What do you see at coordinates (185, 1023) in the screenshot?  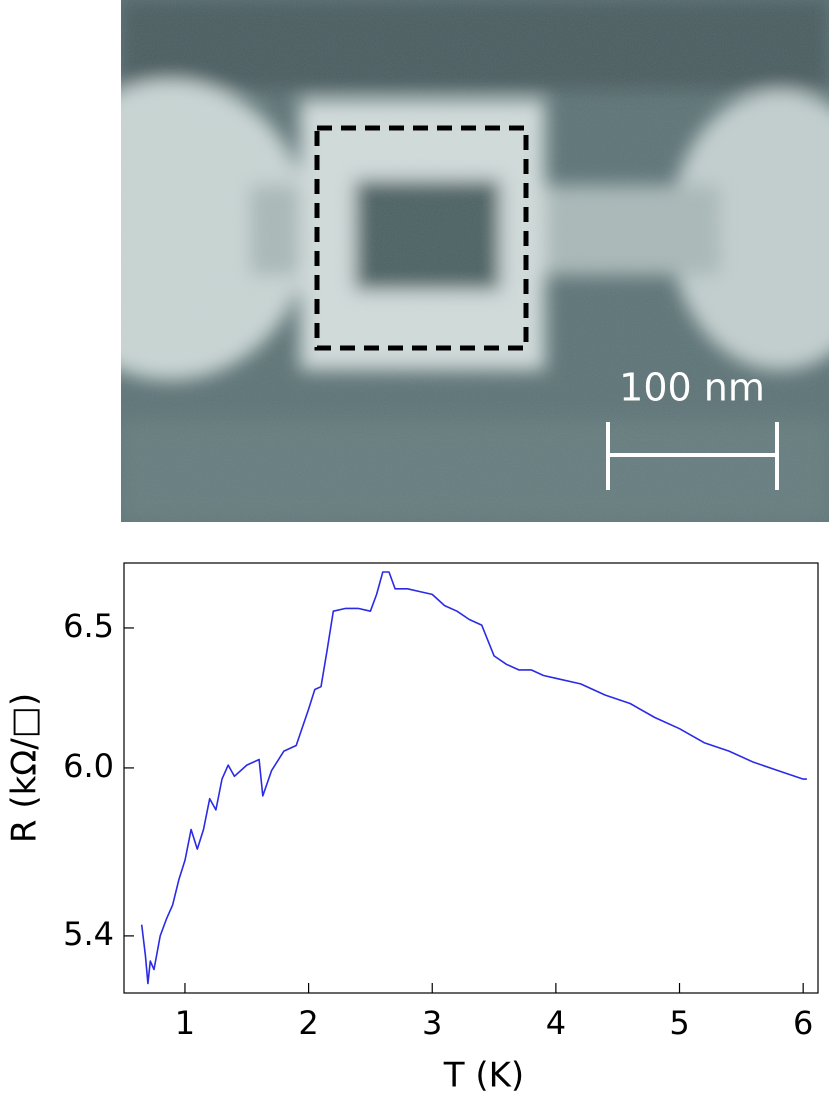 I see `x-tick-label: 1` at bounding box center [185, 1023].